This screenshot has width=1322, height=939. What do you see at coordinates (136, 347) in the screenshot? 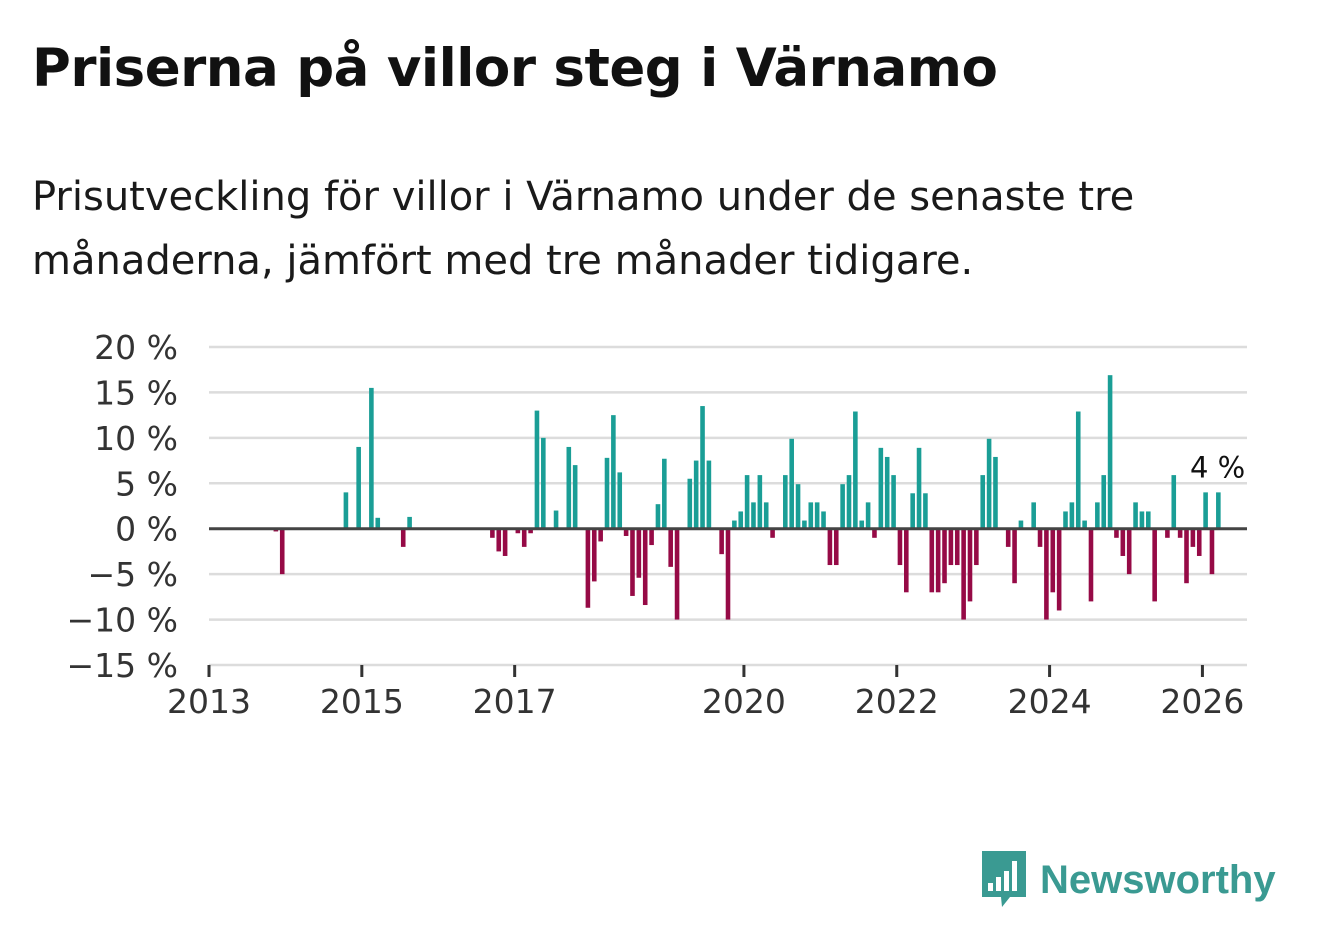
I see `y-tick-label: 20 %` at bounding box center [136, 347].